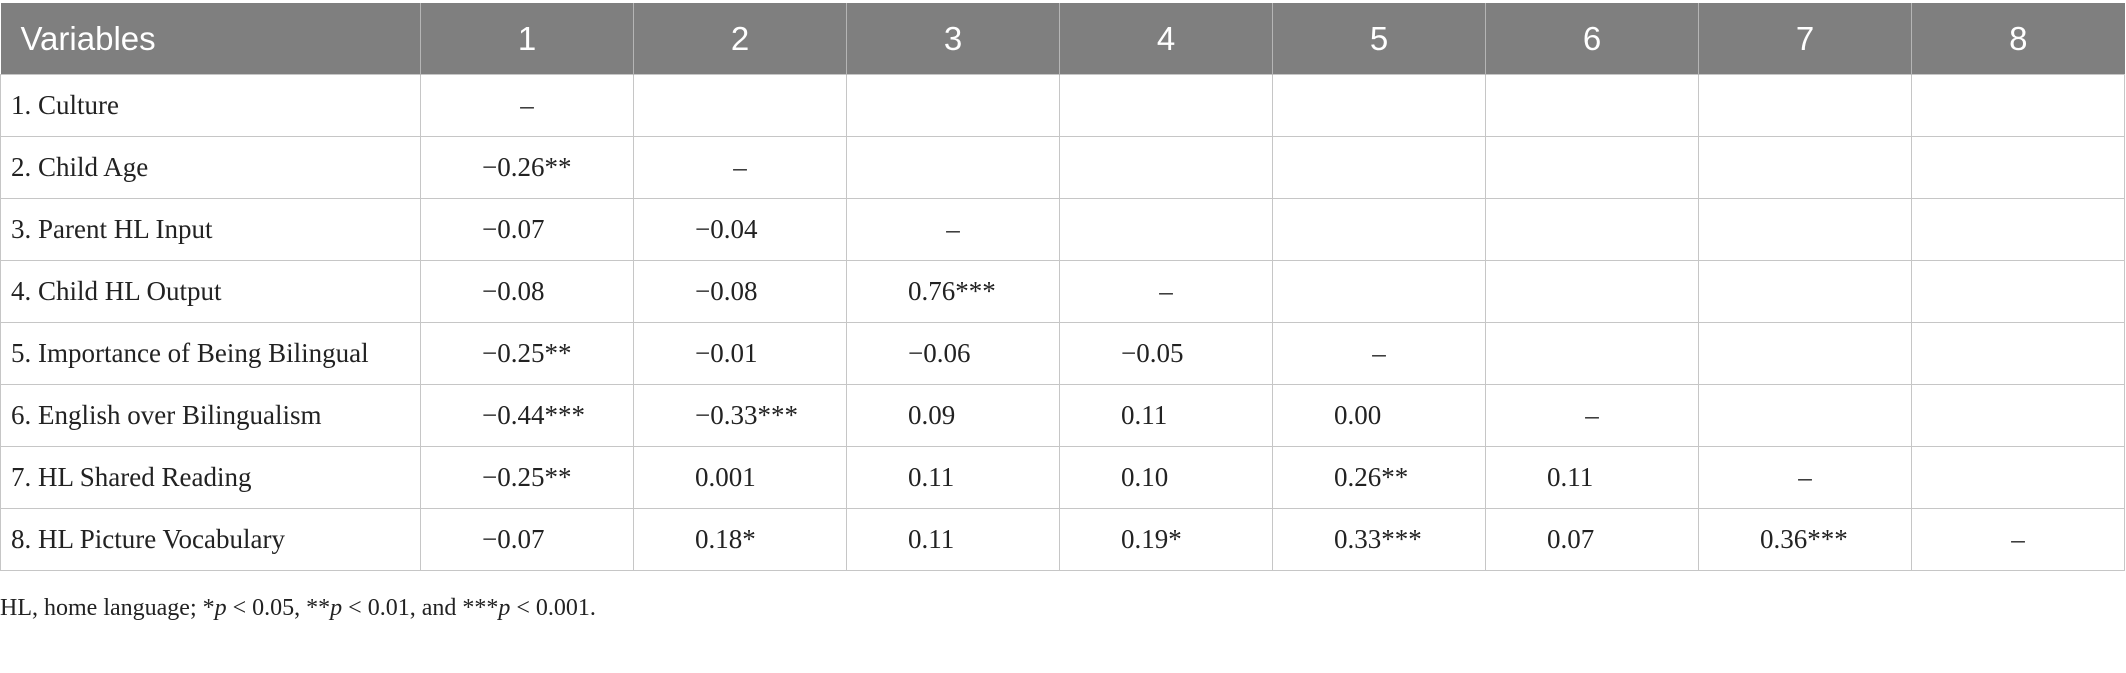 This screenshot has width=2126, height=673. I want to click on cell: 0.33***, so click(1379, 539).